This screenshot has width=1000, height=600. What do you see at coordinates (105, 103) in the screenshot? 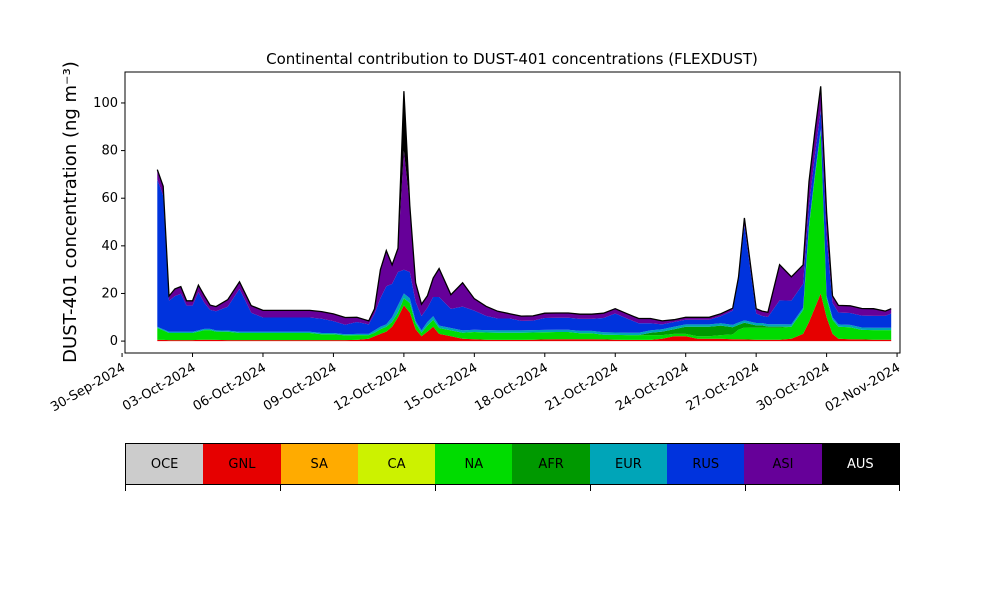
I see `y-tick-label: 100` at bounding box center [105, 103].